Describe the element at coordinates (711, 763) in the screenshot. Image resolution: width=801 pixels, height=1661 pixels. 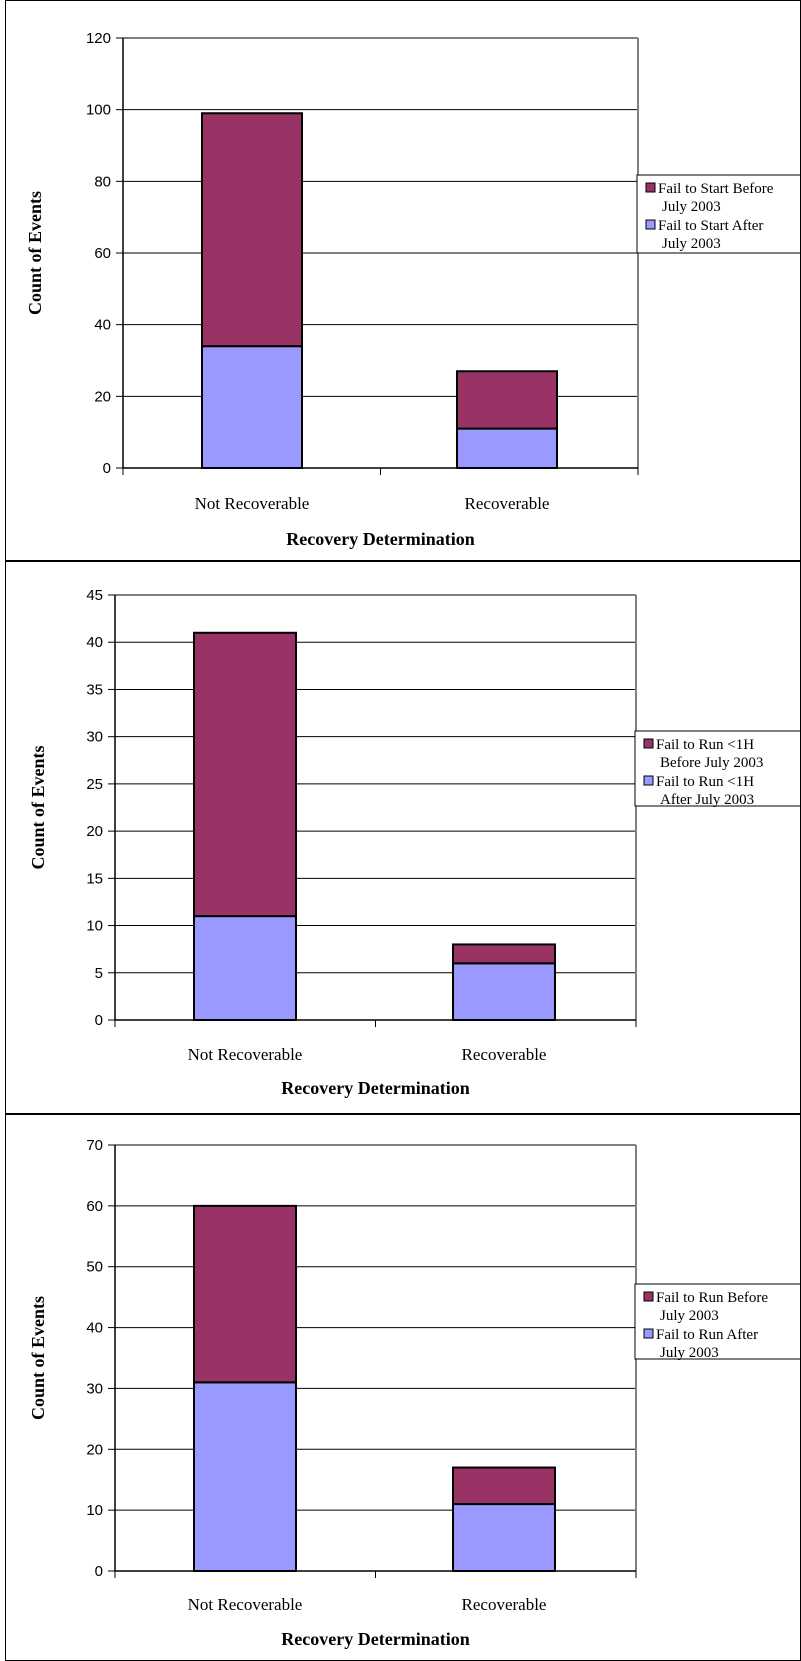
I see `legend-label: Before July 2003` at that location.